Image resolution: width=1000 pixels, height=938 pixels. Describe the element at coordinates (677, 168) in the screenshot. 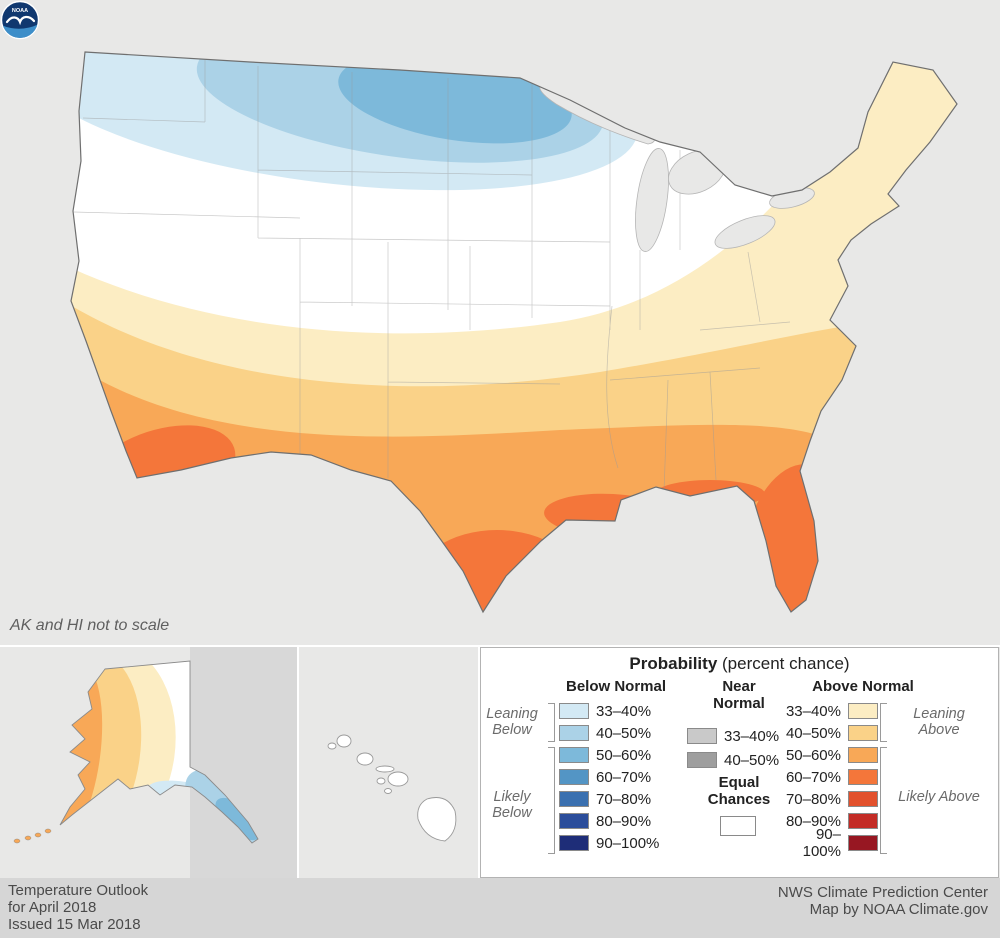

I see `great-lakes` at that location.